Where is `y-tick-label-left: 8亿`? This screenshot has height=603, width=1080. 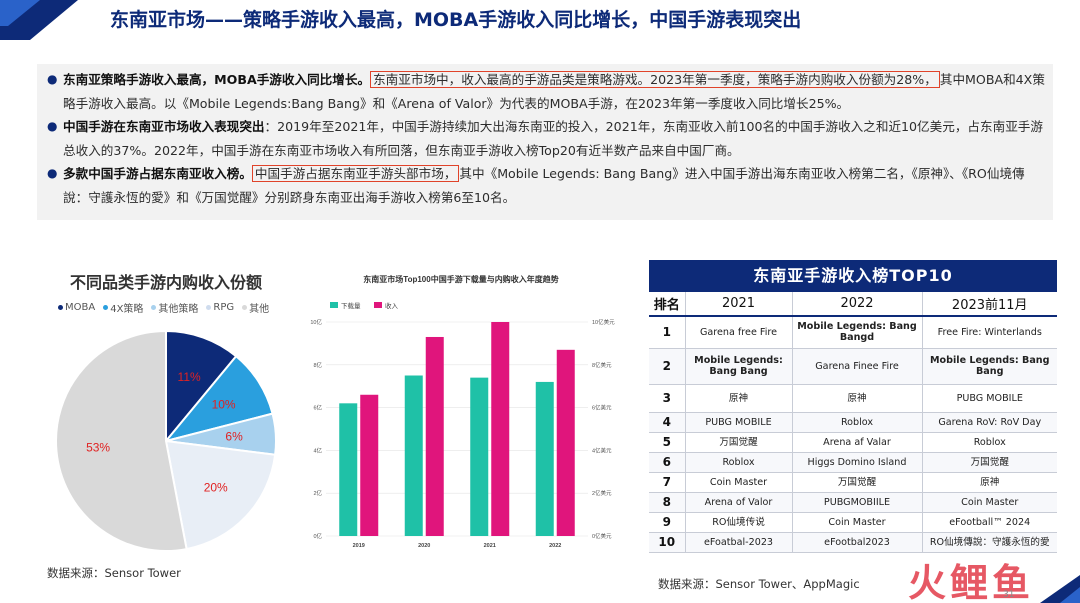 y-tick-label-left: 8亿 is located at coordinates (317, 365).